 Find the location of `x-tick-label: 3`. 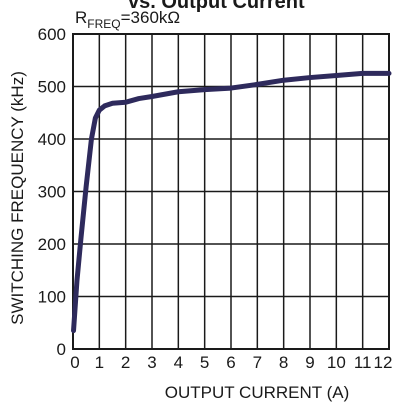

x-tick-label: 3 is located at coordinates (151, 362).